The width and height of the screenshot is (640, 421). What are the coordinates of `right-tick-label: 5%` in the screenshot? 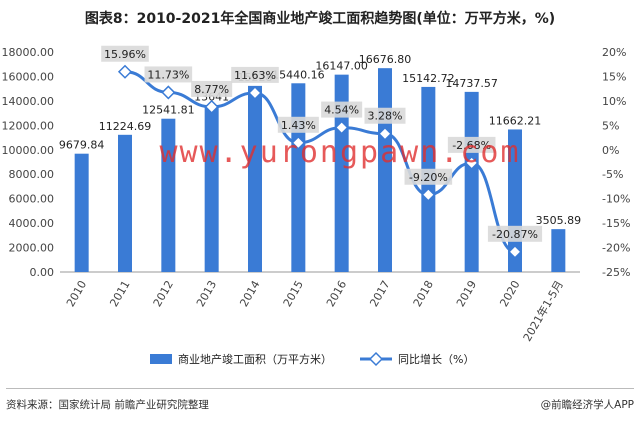 It's located at (610, 125).